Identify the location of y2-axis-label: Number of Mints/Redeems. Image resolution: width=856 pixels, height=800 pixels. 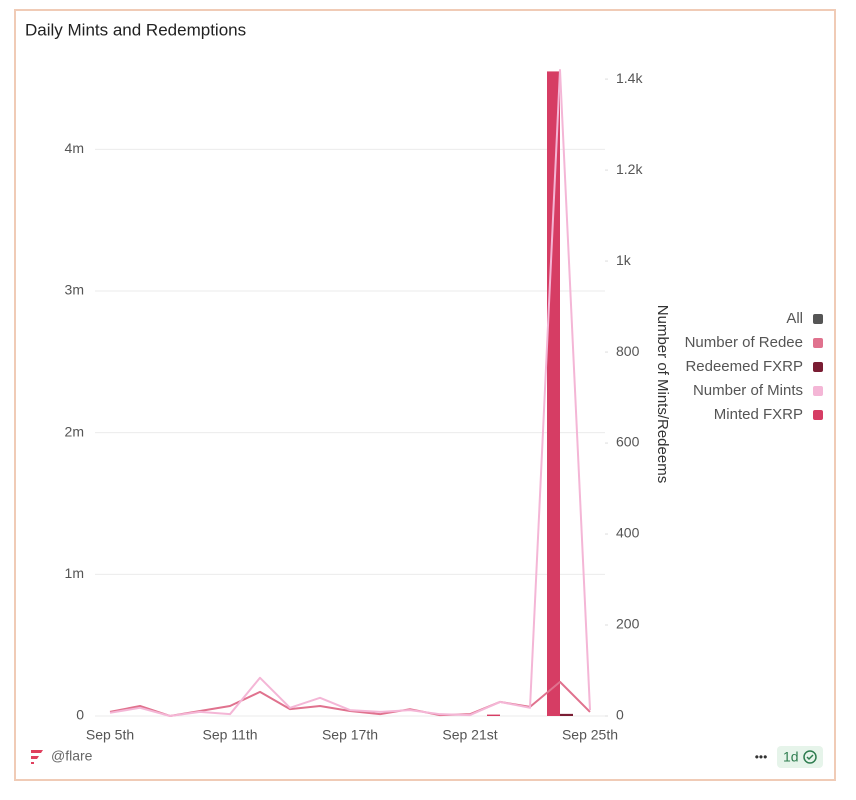
(662, 394).